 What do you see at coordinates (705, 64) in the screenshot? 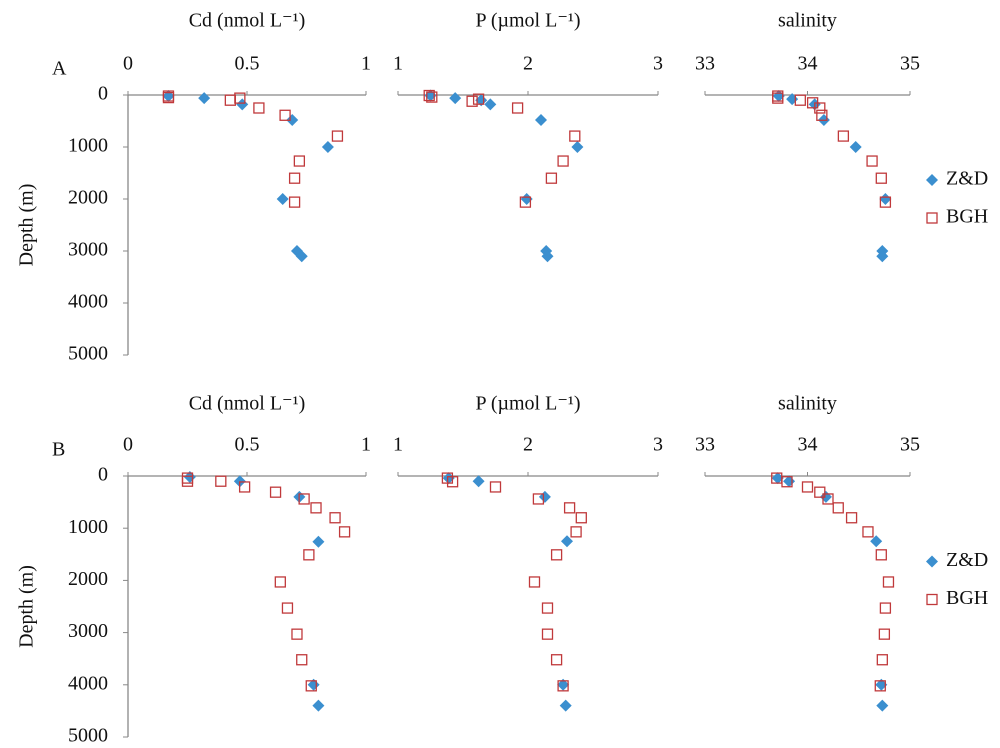
I see `x-tick-label: 33` at bounding box center [705, 64].